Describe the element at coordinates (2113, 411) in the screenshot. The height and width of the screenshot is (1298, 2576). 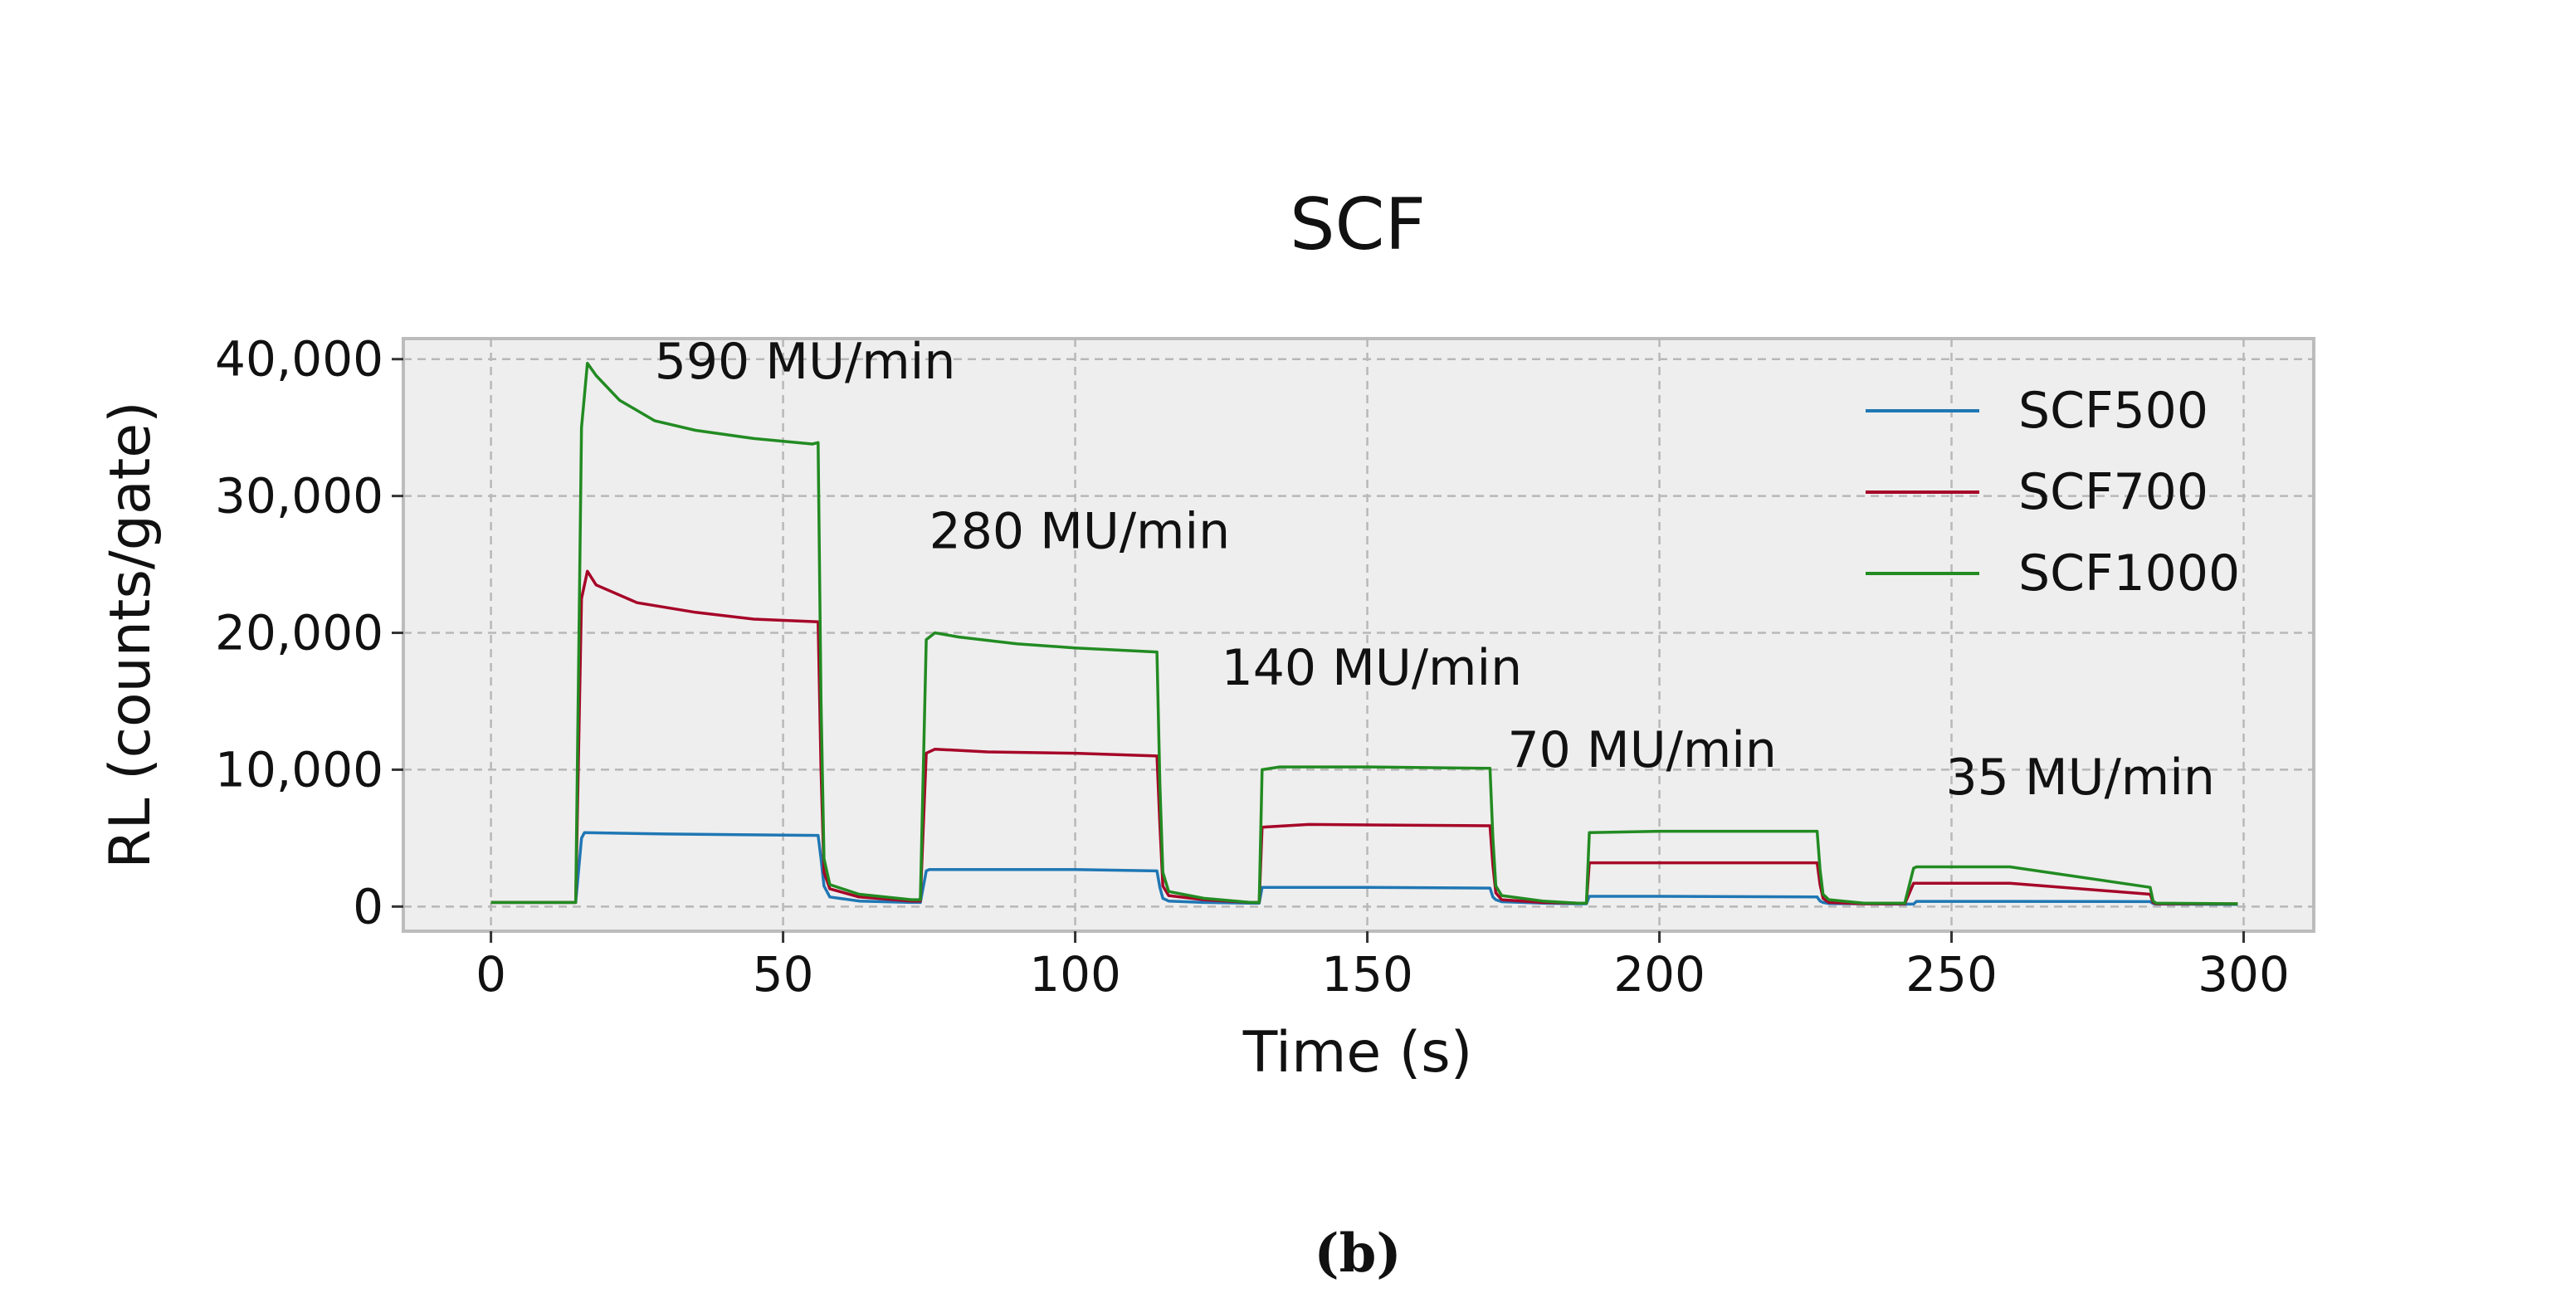
I see `legend-label-scf500: SCF500` at that location.